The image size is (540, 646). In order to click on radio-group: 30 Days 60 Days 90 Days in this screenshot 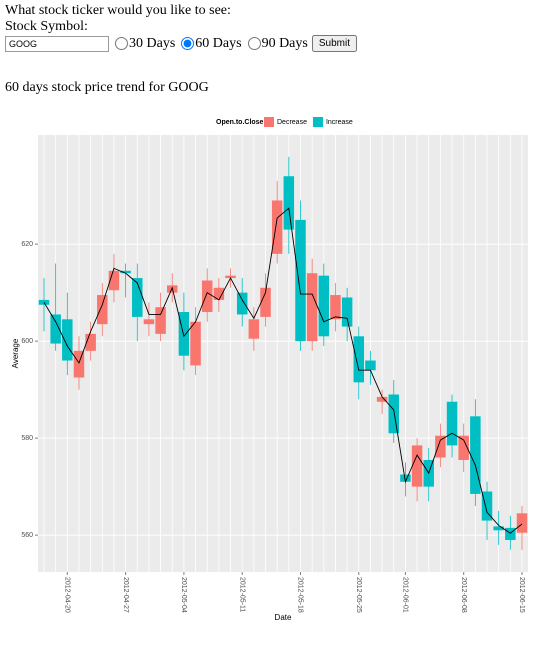, I will do `click(208, 43)`.